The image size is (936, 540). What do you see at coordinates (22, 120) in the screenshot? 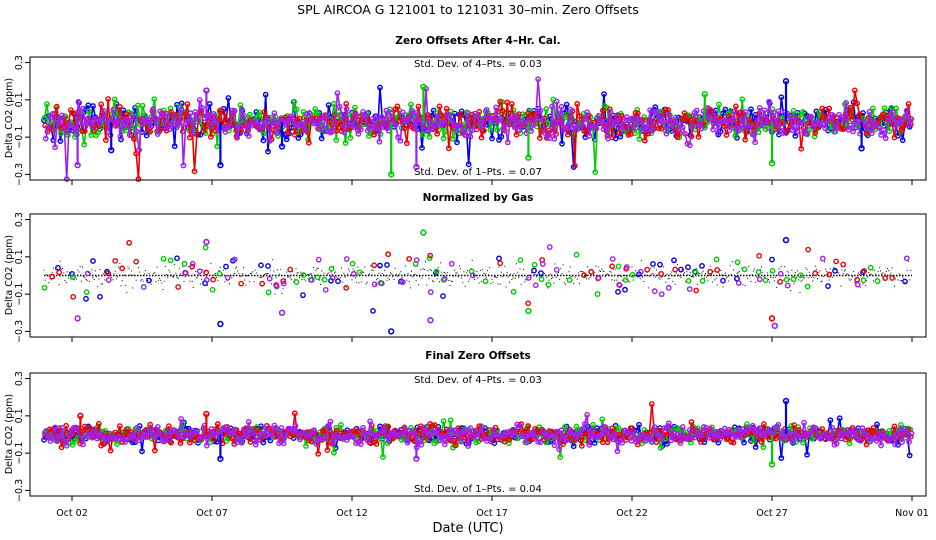
I see `y-axis: 0.30.1−0.1−0.3` at bounding box center [22, 120].